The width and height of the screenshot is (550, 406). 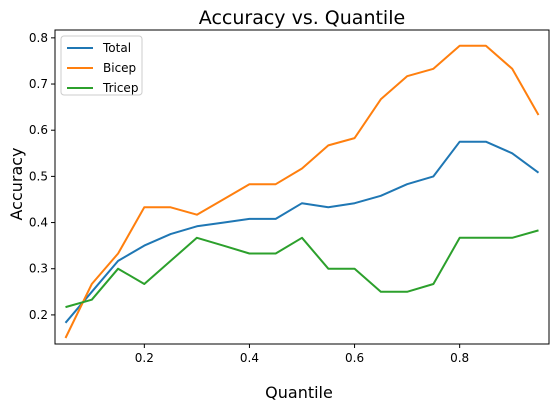 What do you see at coordinates (302, 18) in the screenshot?
I see `chart-title: Accuracy vs. Quantile` at bounding box center [302, 18].